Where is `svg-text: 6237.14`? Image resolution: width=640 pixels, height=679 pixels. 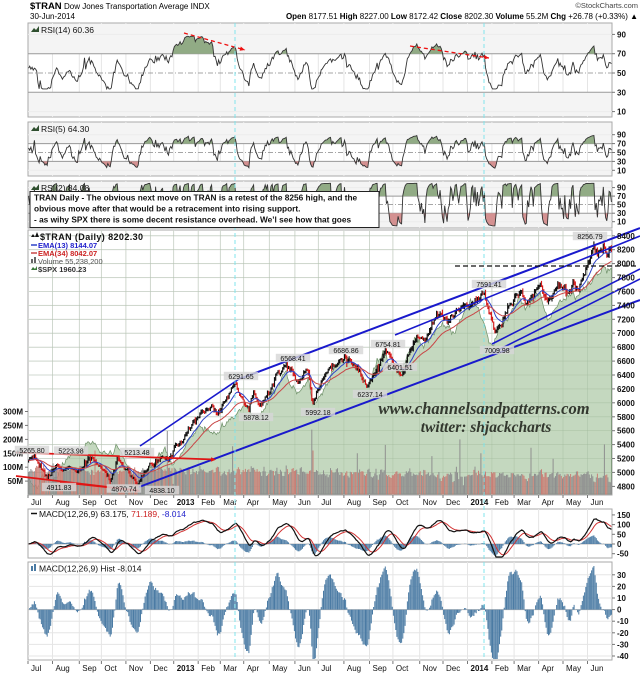
svg-text: 6237.14 is located at coordinates (369, 395).